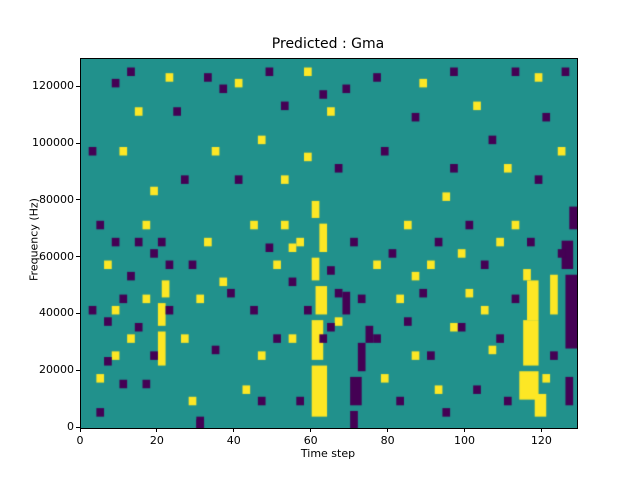 This screenshot has height=480, width=640. Describe the element at coordinates (80, 440) in the screenshot. I see `x-tick-label: 0` at that location.